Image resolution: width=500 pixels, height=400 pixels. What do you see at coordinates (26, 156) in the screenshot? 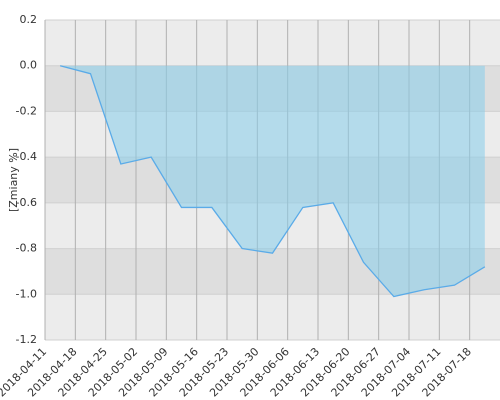
I see `y-tick-label: -0.4` at bounding box center [26, 156].